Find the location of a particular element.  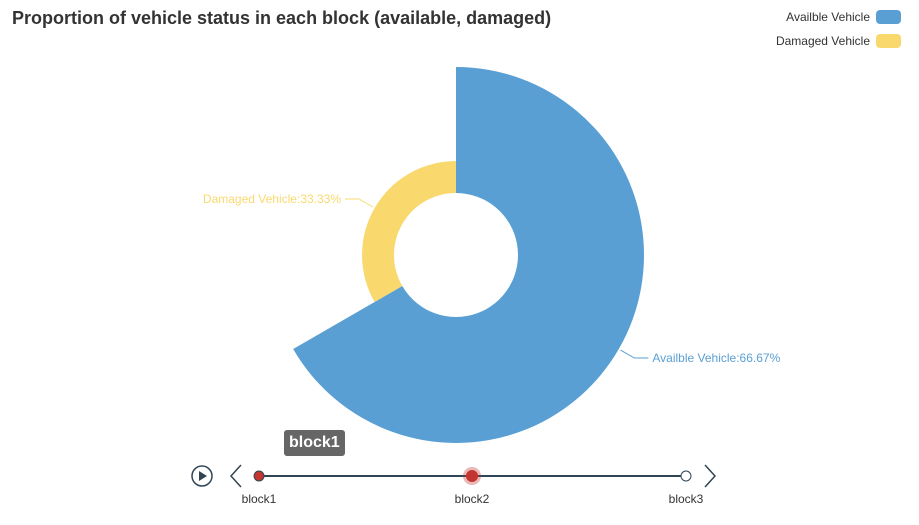

slice-label-available: Availble Vehicle:66.67% is located at coordinates (716, 358).